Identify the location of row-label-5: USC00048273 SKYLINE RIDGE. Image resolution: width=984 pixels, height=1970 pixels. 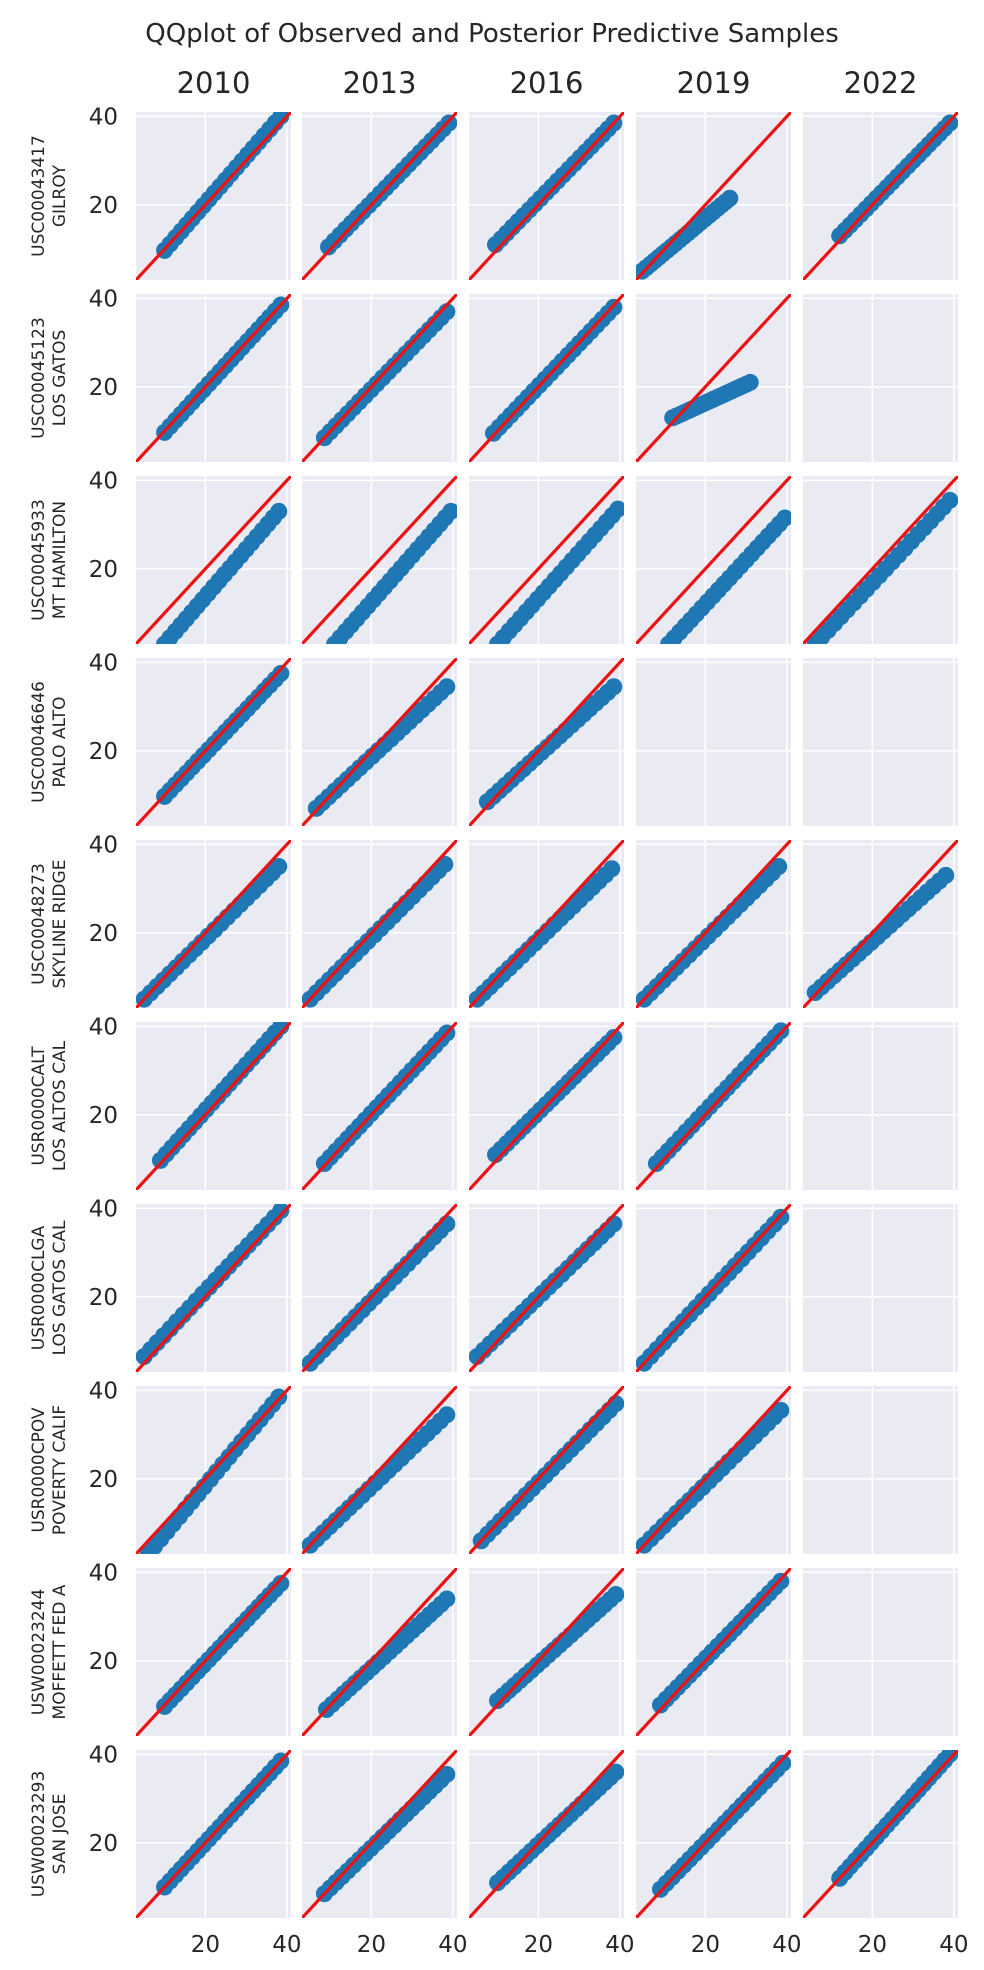
(49, 924).